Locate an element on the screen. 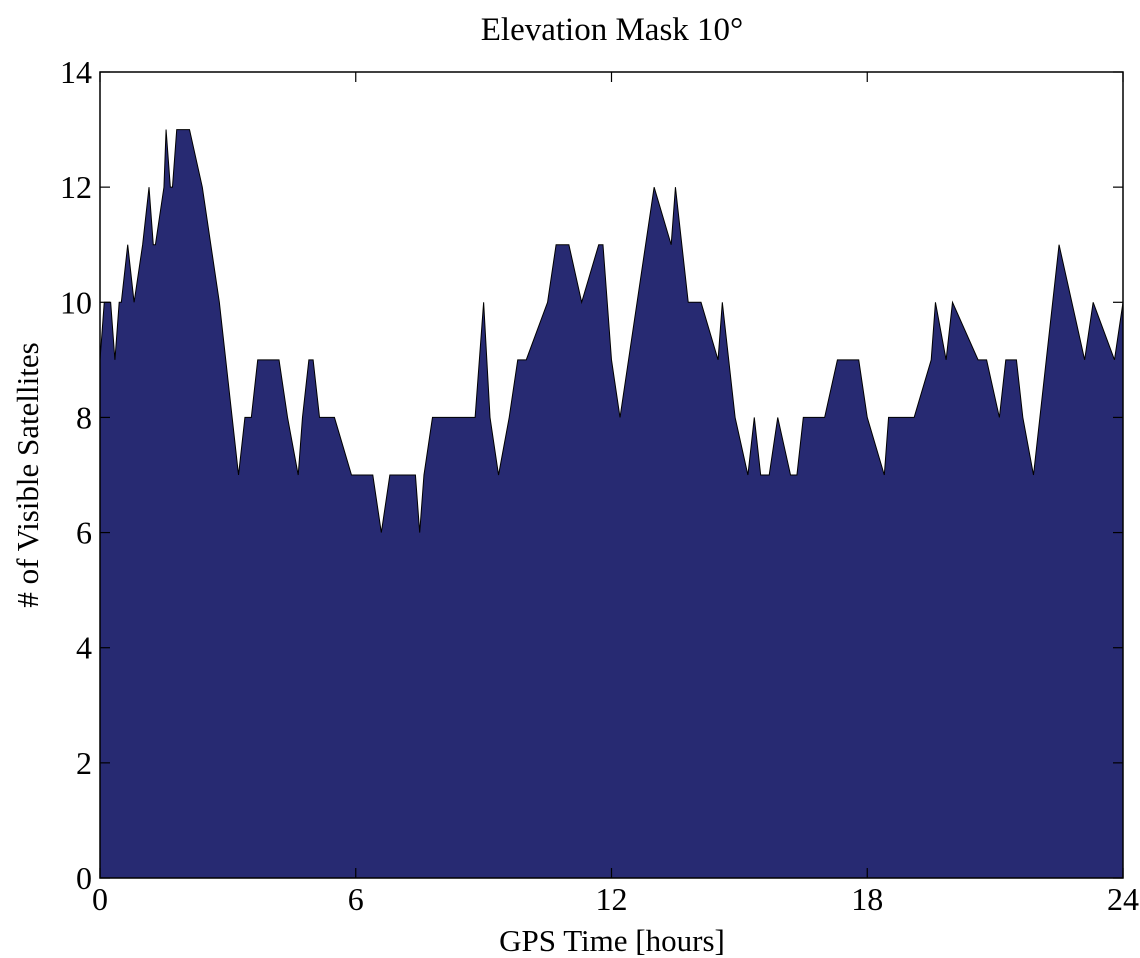  chart-title: Elevation Mask 10° is located at coordinates (612, 30).